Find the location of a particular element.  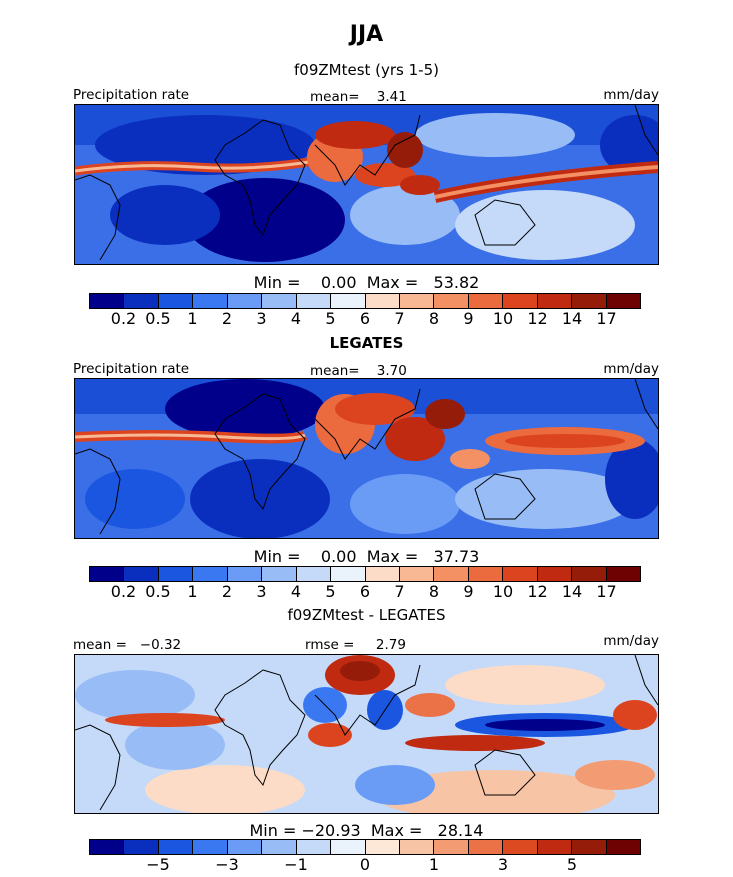

panel-2-map-svg is located at coordinates (366, 458).